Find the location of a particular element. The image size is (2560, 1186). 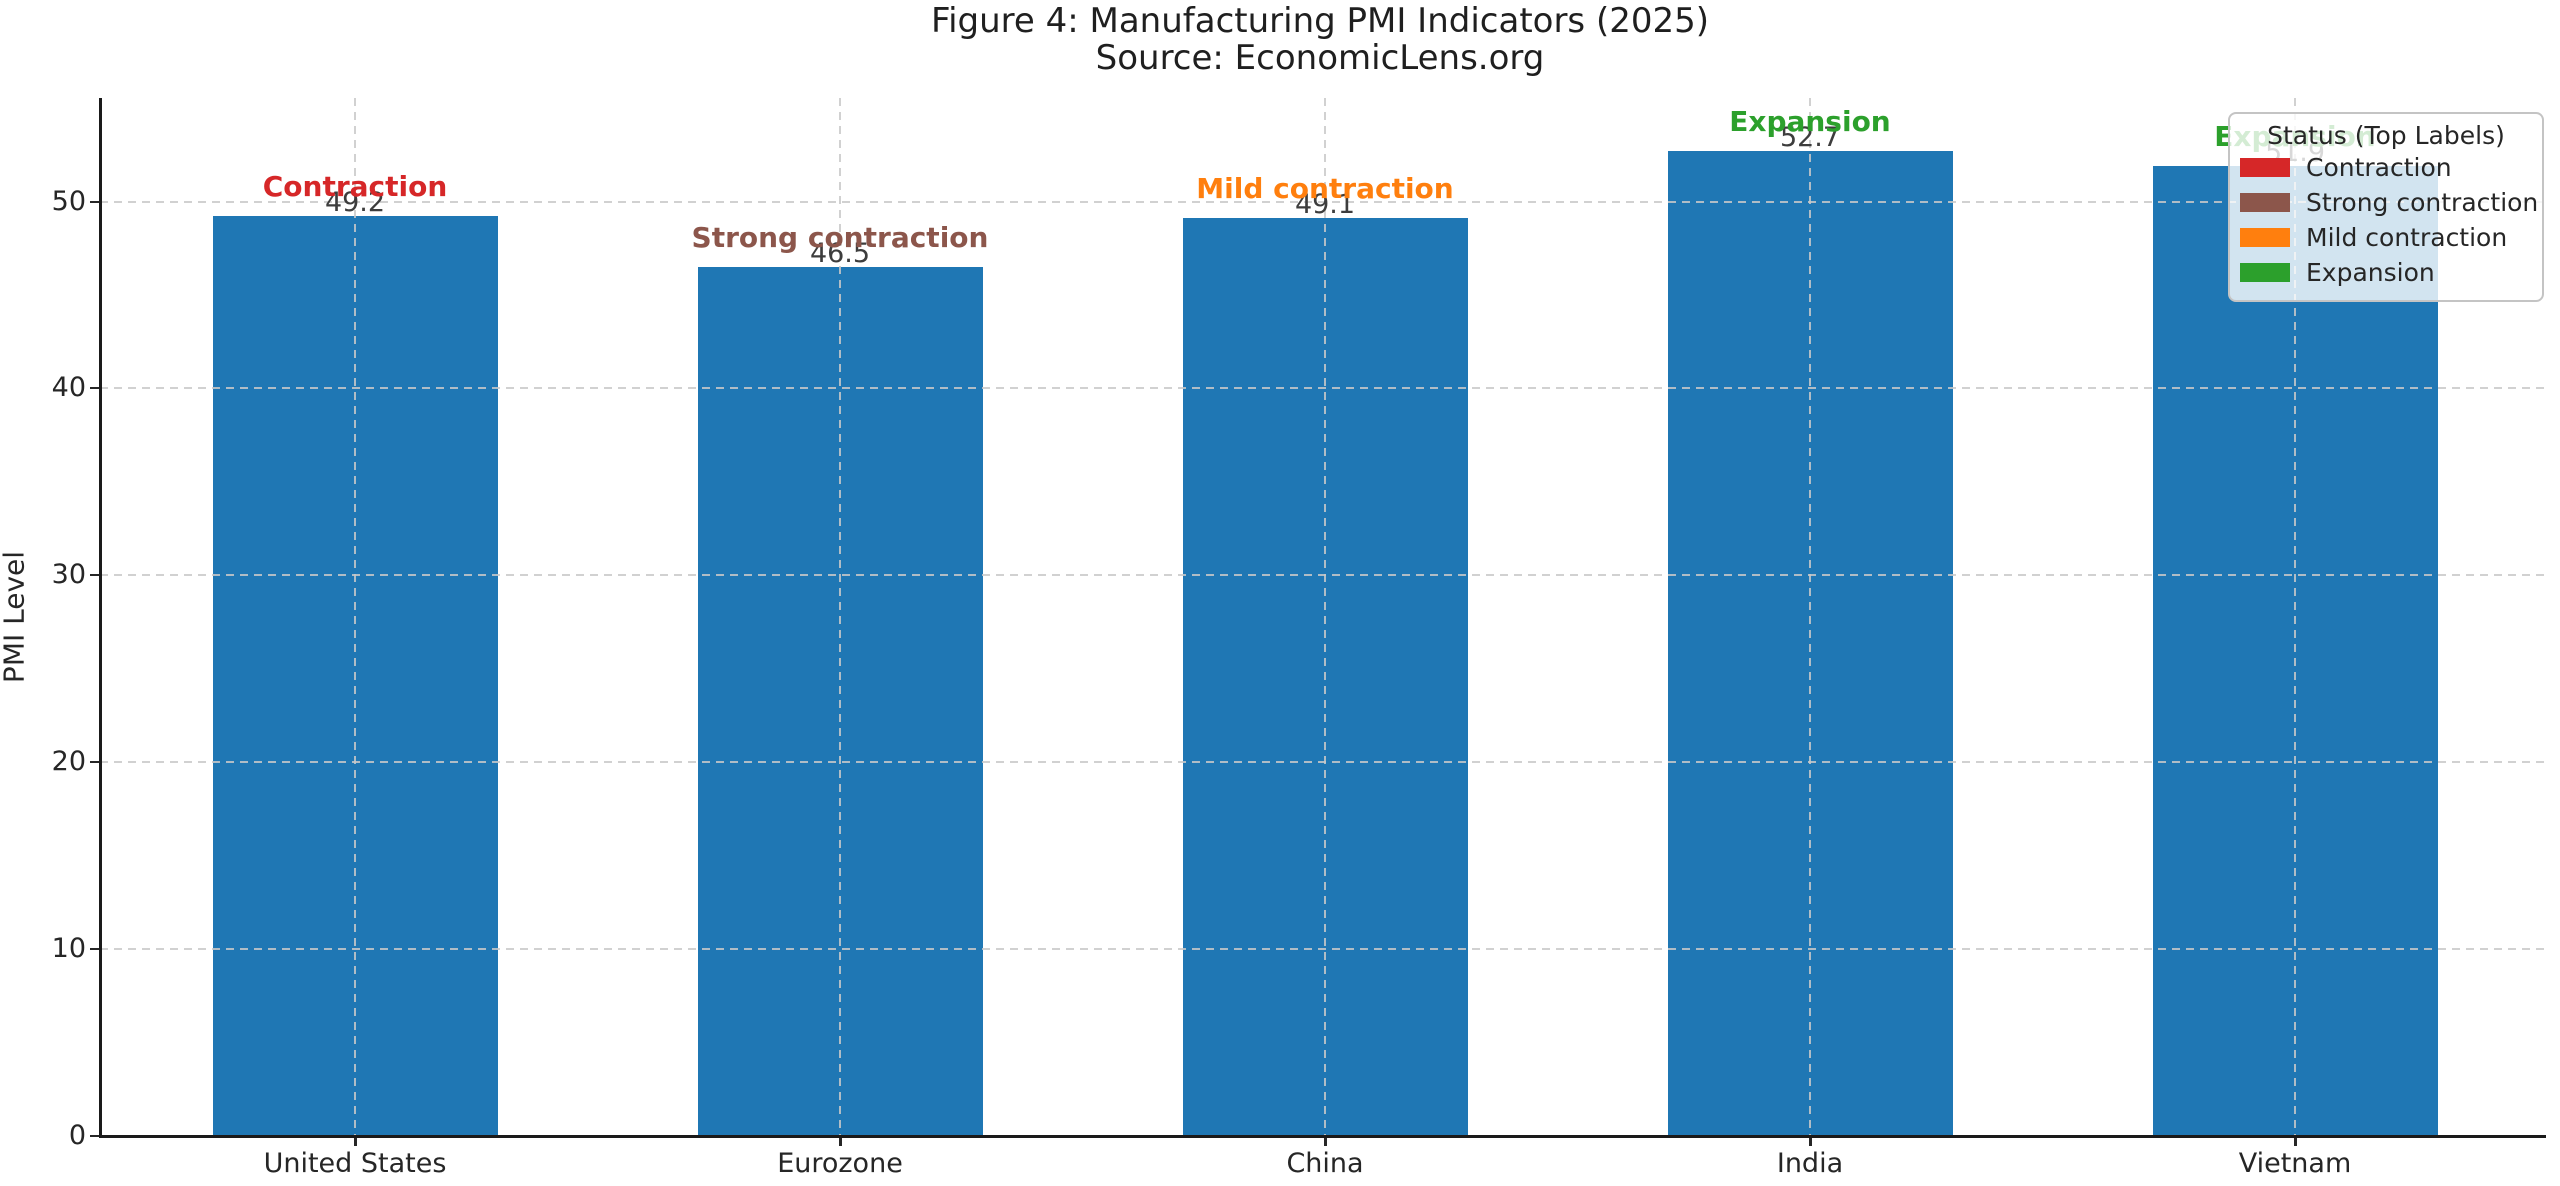

y-tick-label-50: 50 is located at coordinates (68, 201).